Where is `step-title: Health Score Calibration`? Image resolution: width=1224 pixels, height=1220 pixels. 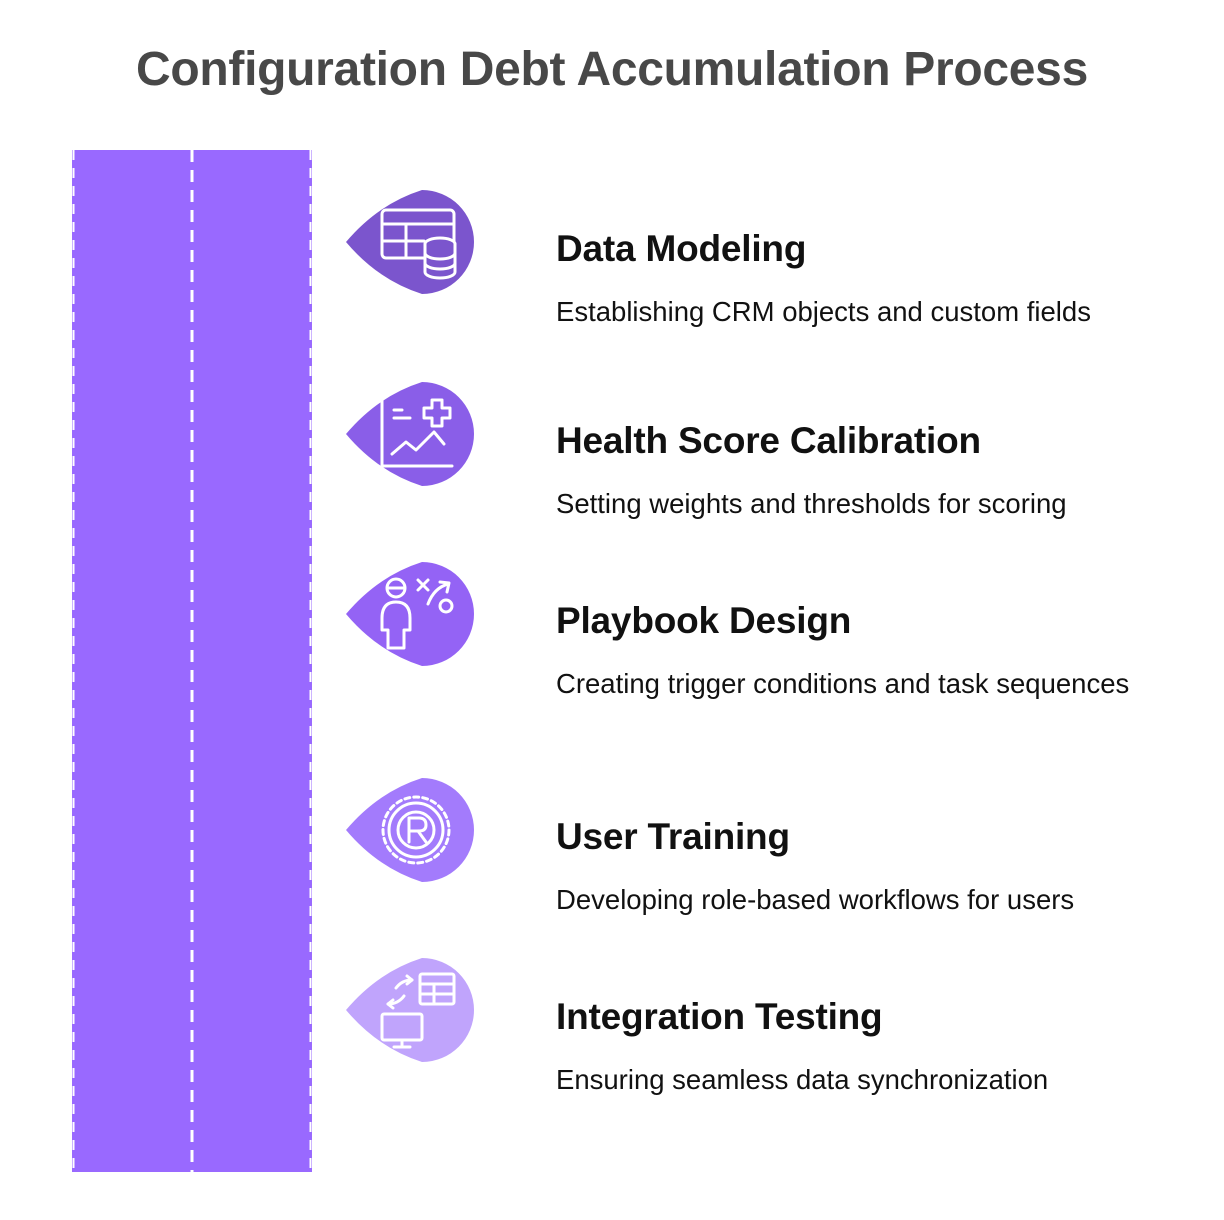 step-title: Health Score Calibration is located at coordinates (768, 440).